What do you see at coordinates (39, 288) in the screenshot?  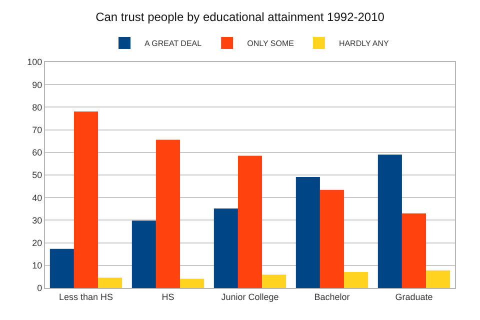 I see `y-tick-label: 0` at bounding box center [39, 288].